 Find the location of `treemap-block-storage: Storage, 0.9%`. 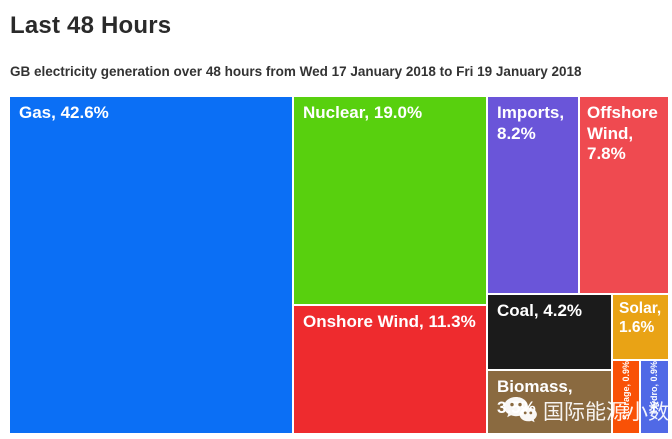

treemap-block-storage: Storage, 0.9% is located at coordinates (626, 397).